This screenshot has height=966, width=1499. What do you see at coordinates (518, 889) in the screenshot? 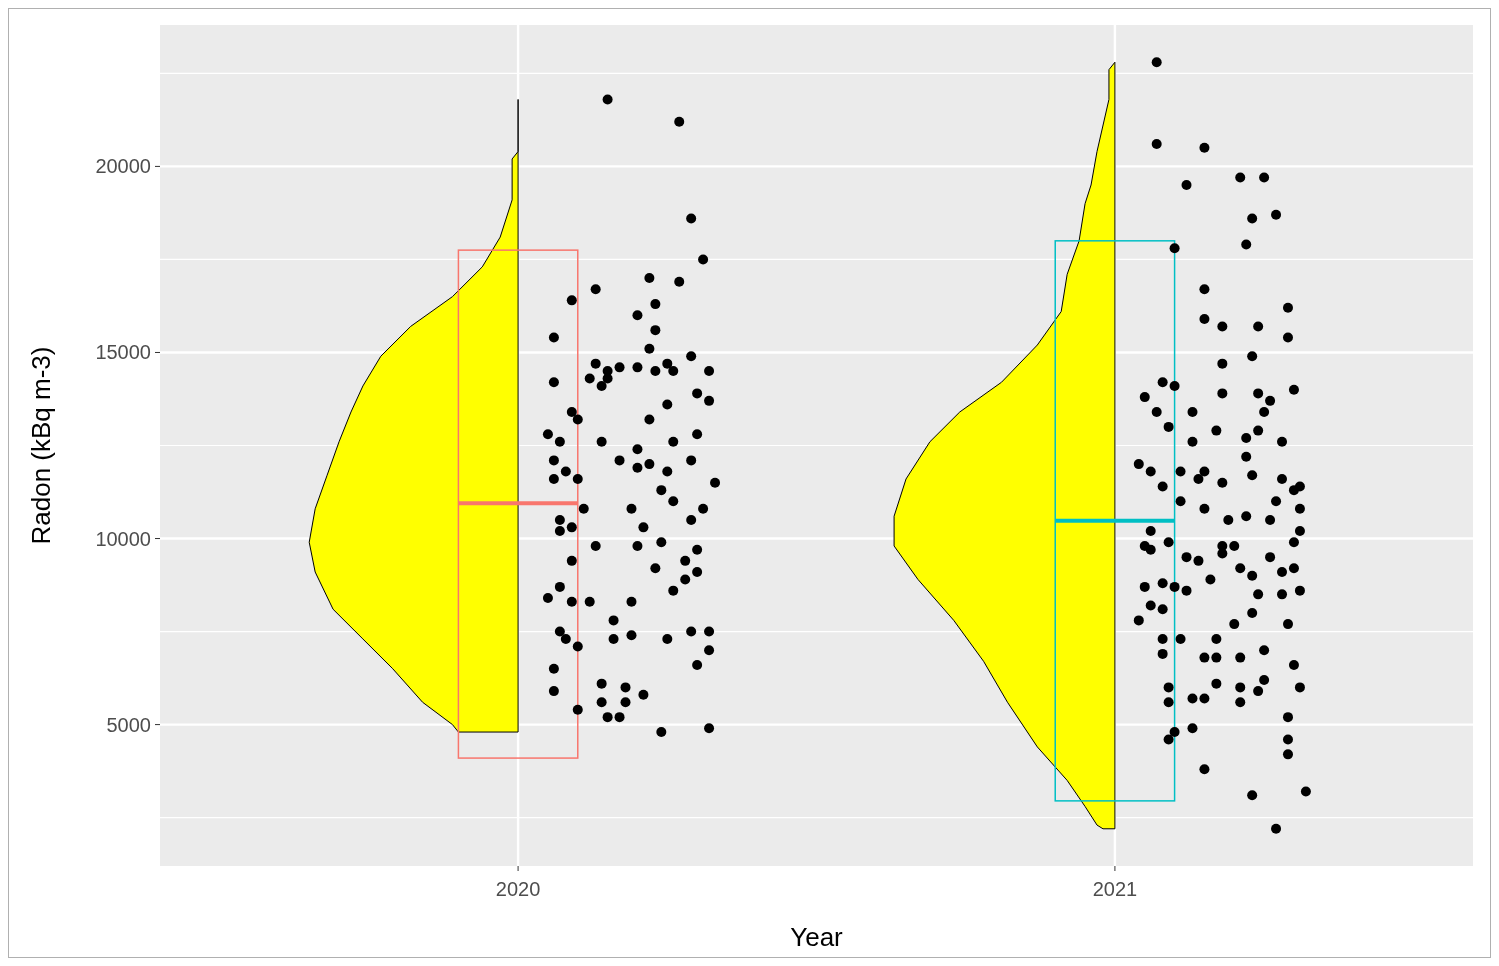
I see `x-tick-label: 2020` at bounding box center [518, 889].